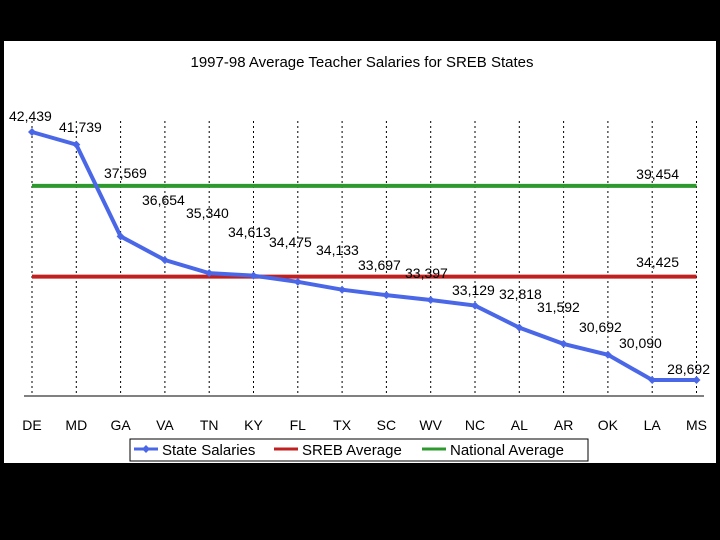  Describe the element at coordinates (32, 132) in the screenshot. I see `data-point-de` at that location.